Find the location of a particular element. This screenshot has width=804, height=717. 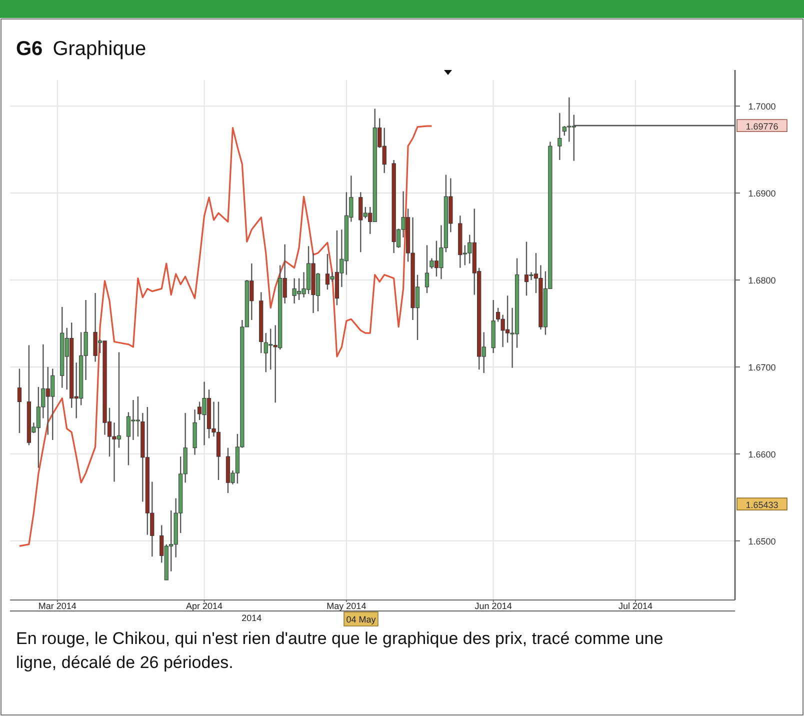

text: 1.65433 is located at coordinates (762, 505).